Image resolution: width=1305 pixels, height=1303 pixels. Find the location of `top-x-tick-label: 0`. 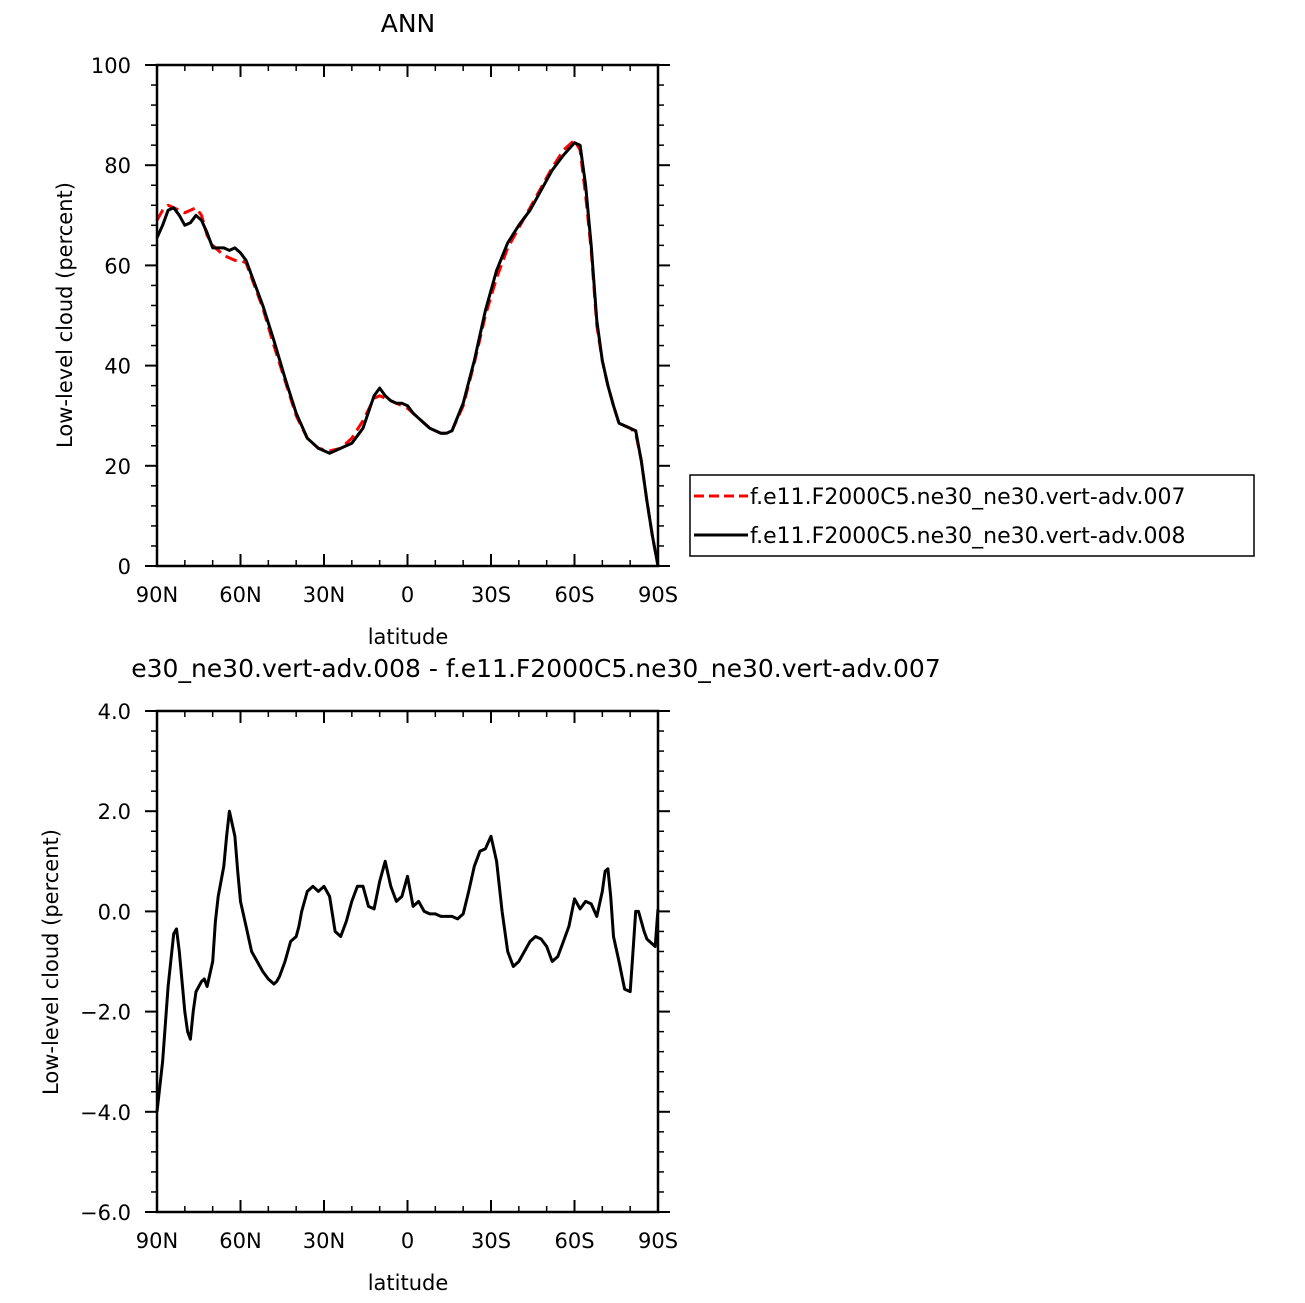

top-x-tick-label: 0 is located at coordinates (407, 595).